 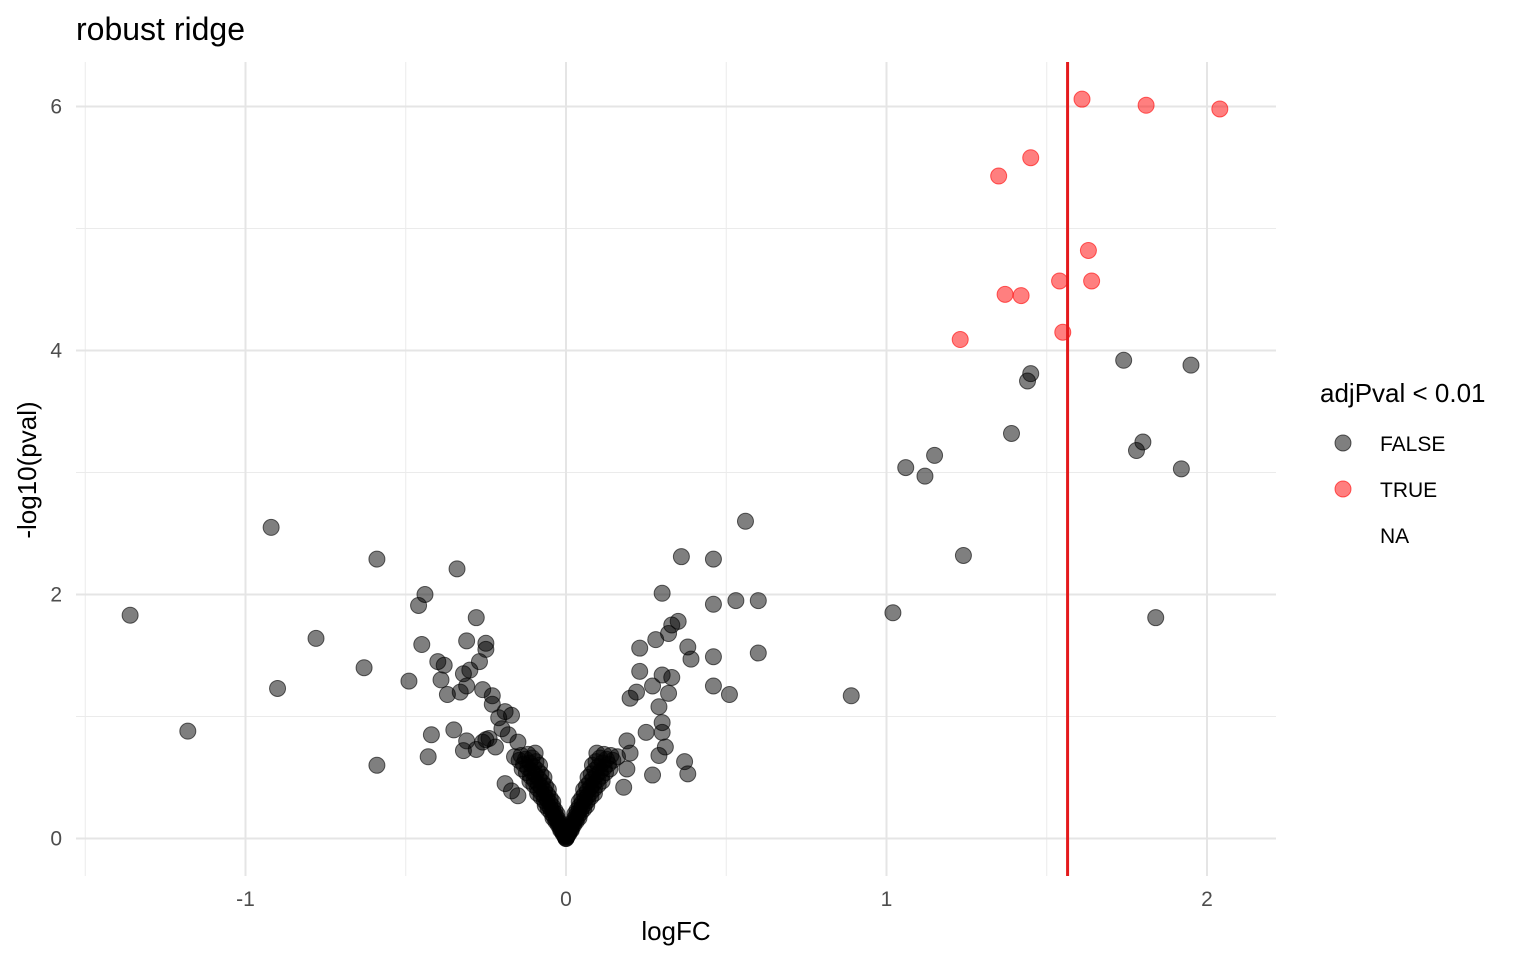 What do you see at coordinates (675, 931) in the screenshot?
I see `x-axis-label: logFC` at bounding box center [675, 931].